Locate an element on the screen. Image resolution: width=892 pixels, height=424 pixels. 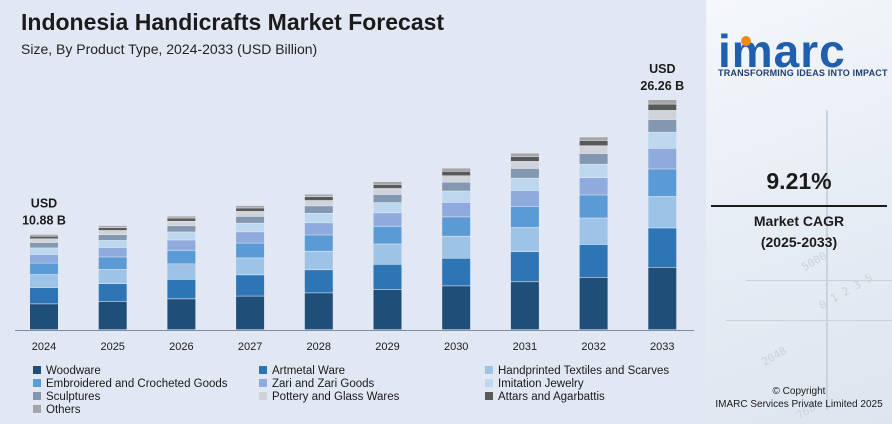
legend-item: Zari and Zari Goods is located at coordinates (316, 384).